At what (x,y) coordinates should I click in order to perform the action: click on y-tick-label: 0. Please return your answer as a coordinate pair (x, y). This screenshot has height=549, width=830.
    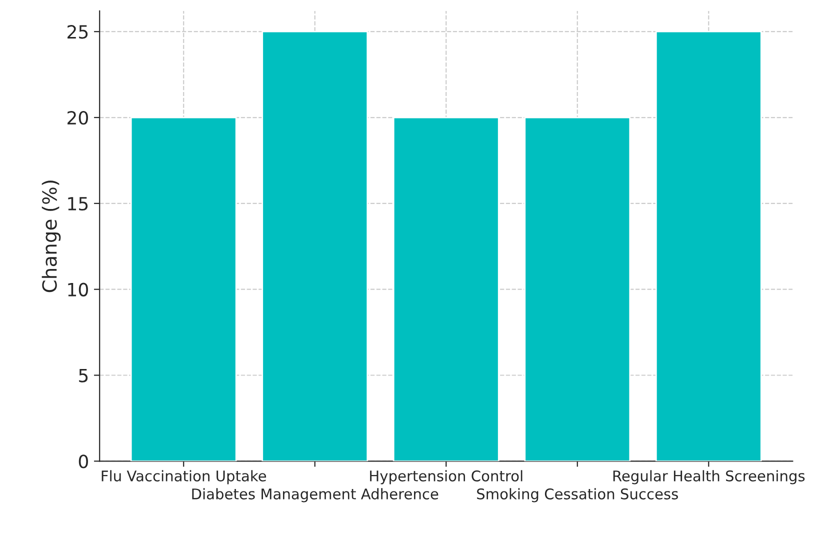
    Looking at the image, I should click on (83, 461).